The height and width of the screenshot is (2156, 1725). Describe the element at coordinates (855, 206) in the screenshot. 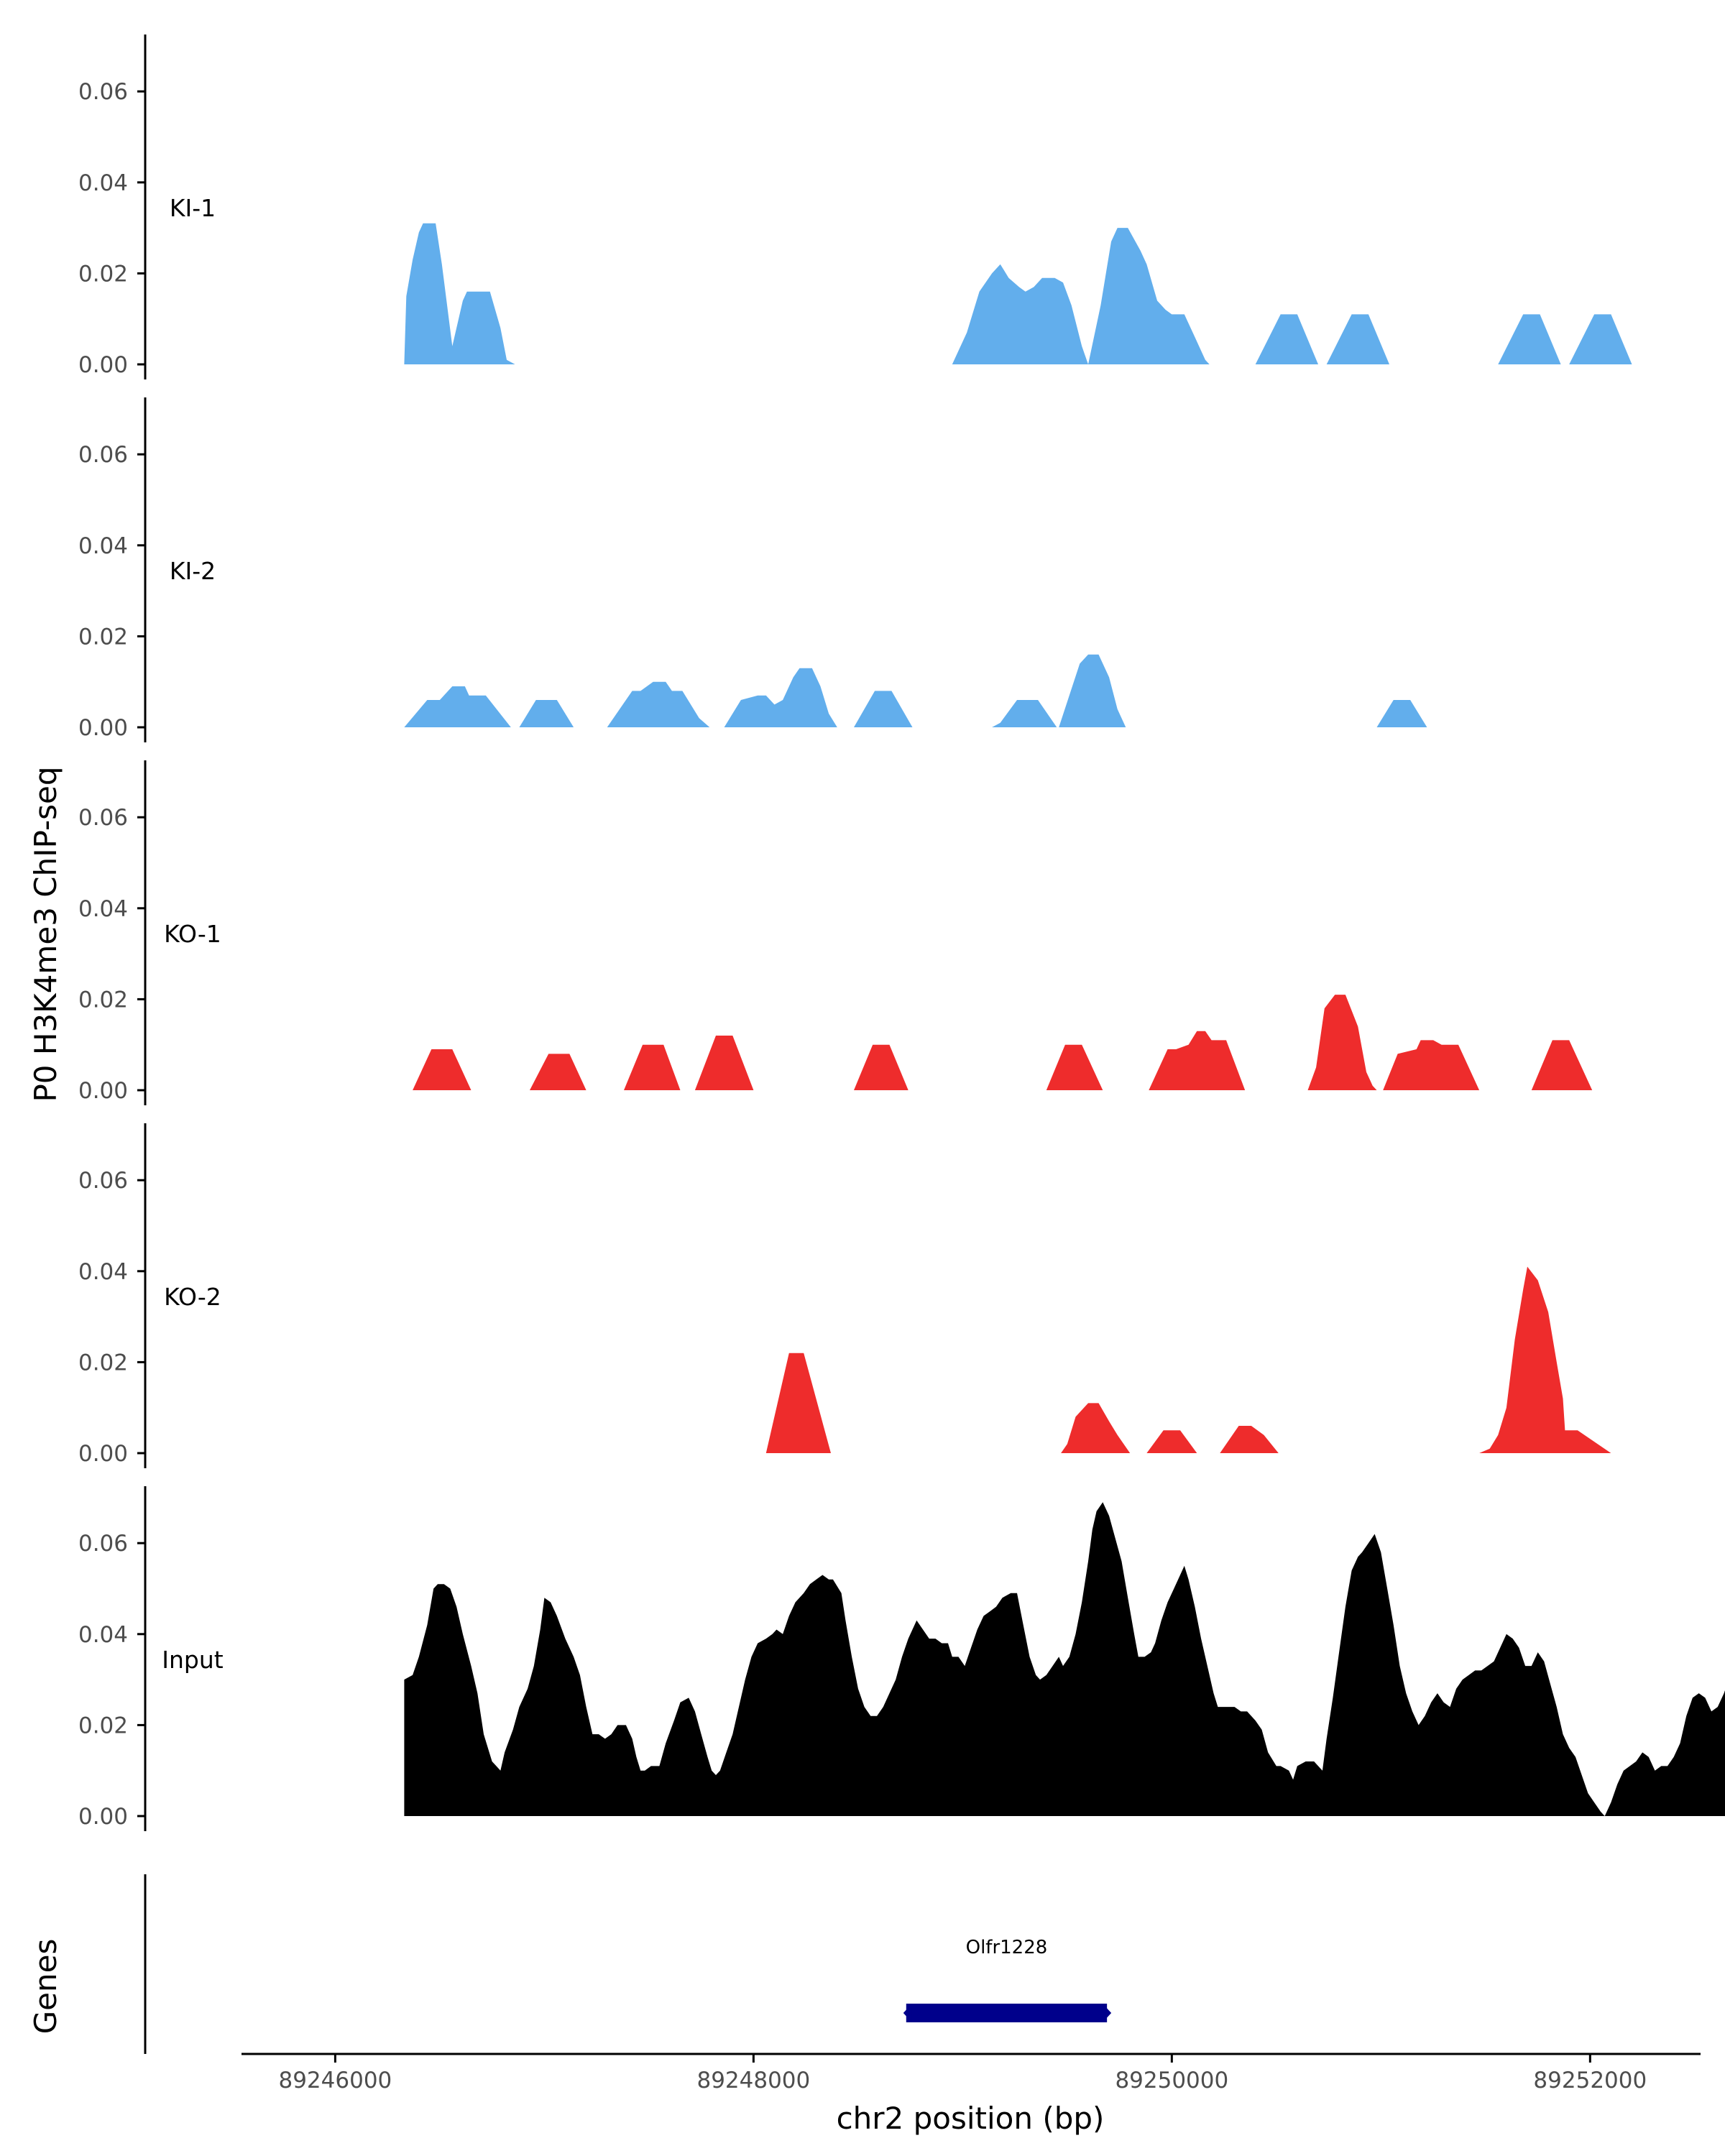

I see `track-ki-1: 0.00 0.02 0.04 0.06 KI-1` at that location.